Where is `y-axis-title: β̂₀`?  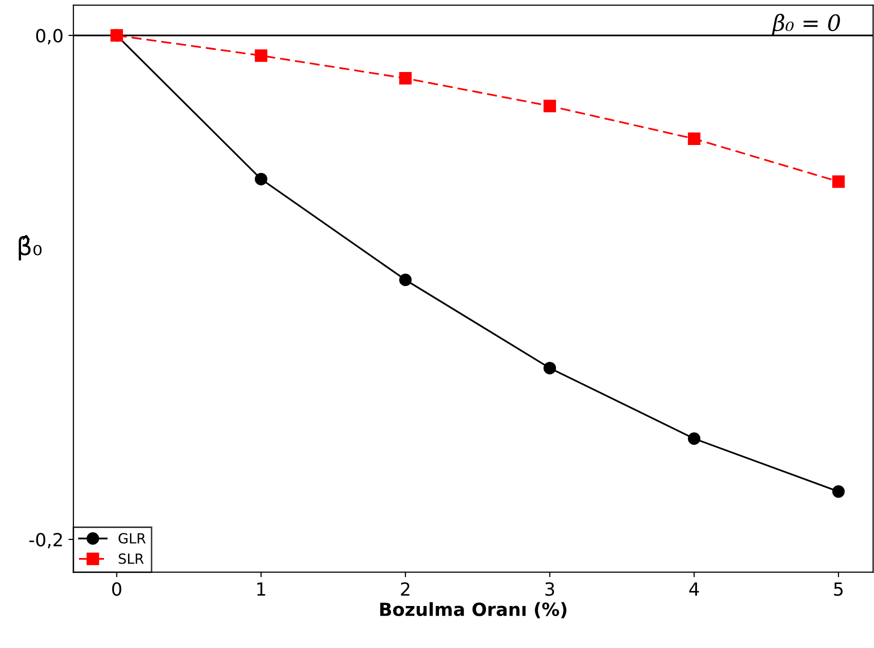 y-axis-title: β̂₀ is located at coordinates (30, 247).